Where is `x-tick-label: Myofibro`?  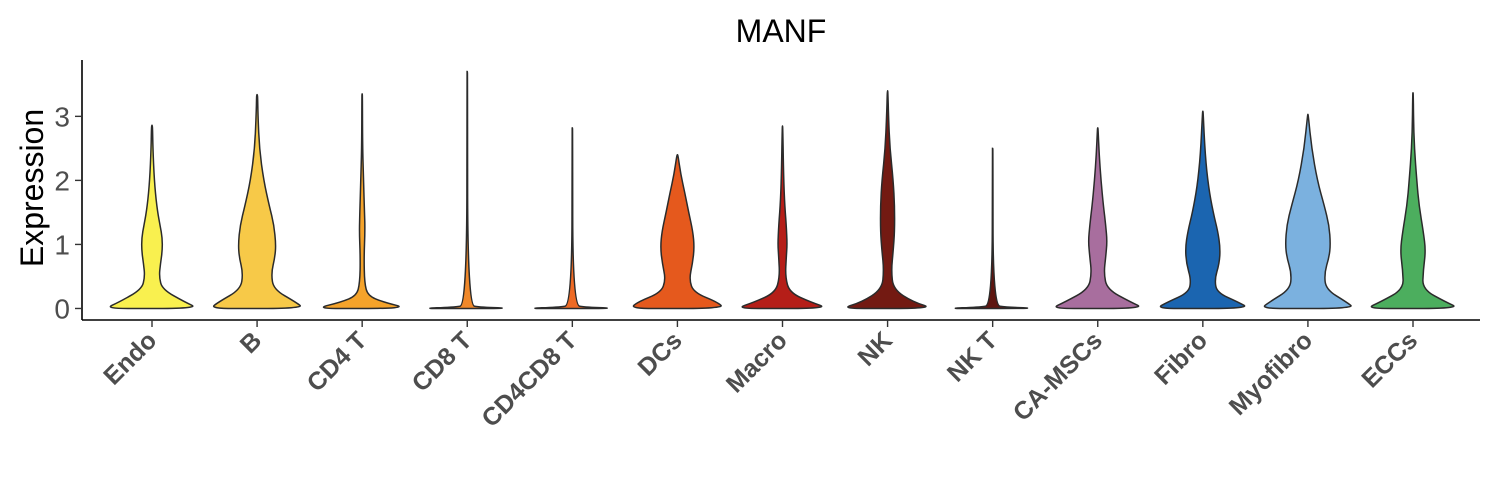
x-tick-label: Myofibro is located at coordinates (1271, 373).